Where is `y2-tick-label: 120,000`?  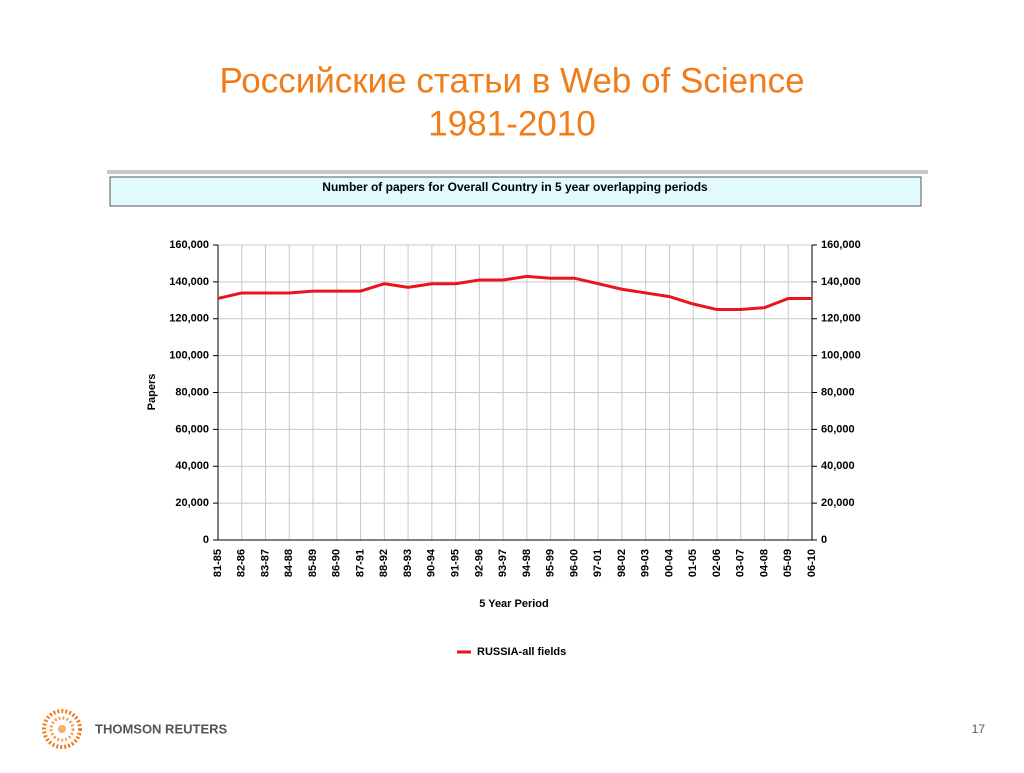
y2-tick-label: 120,000 is located at coordinates (841, 319).